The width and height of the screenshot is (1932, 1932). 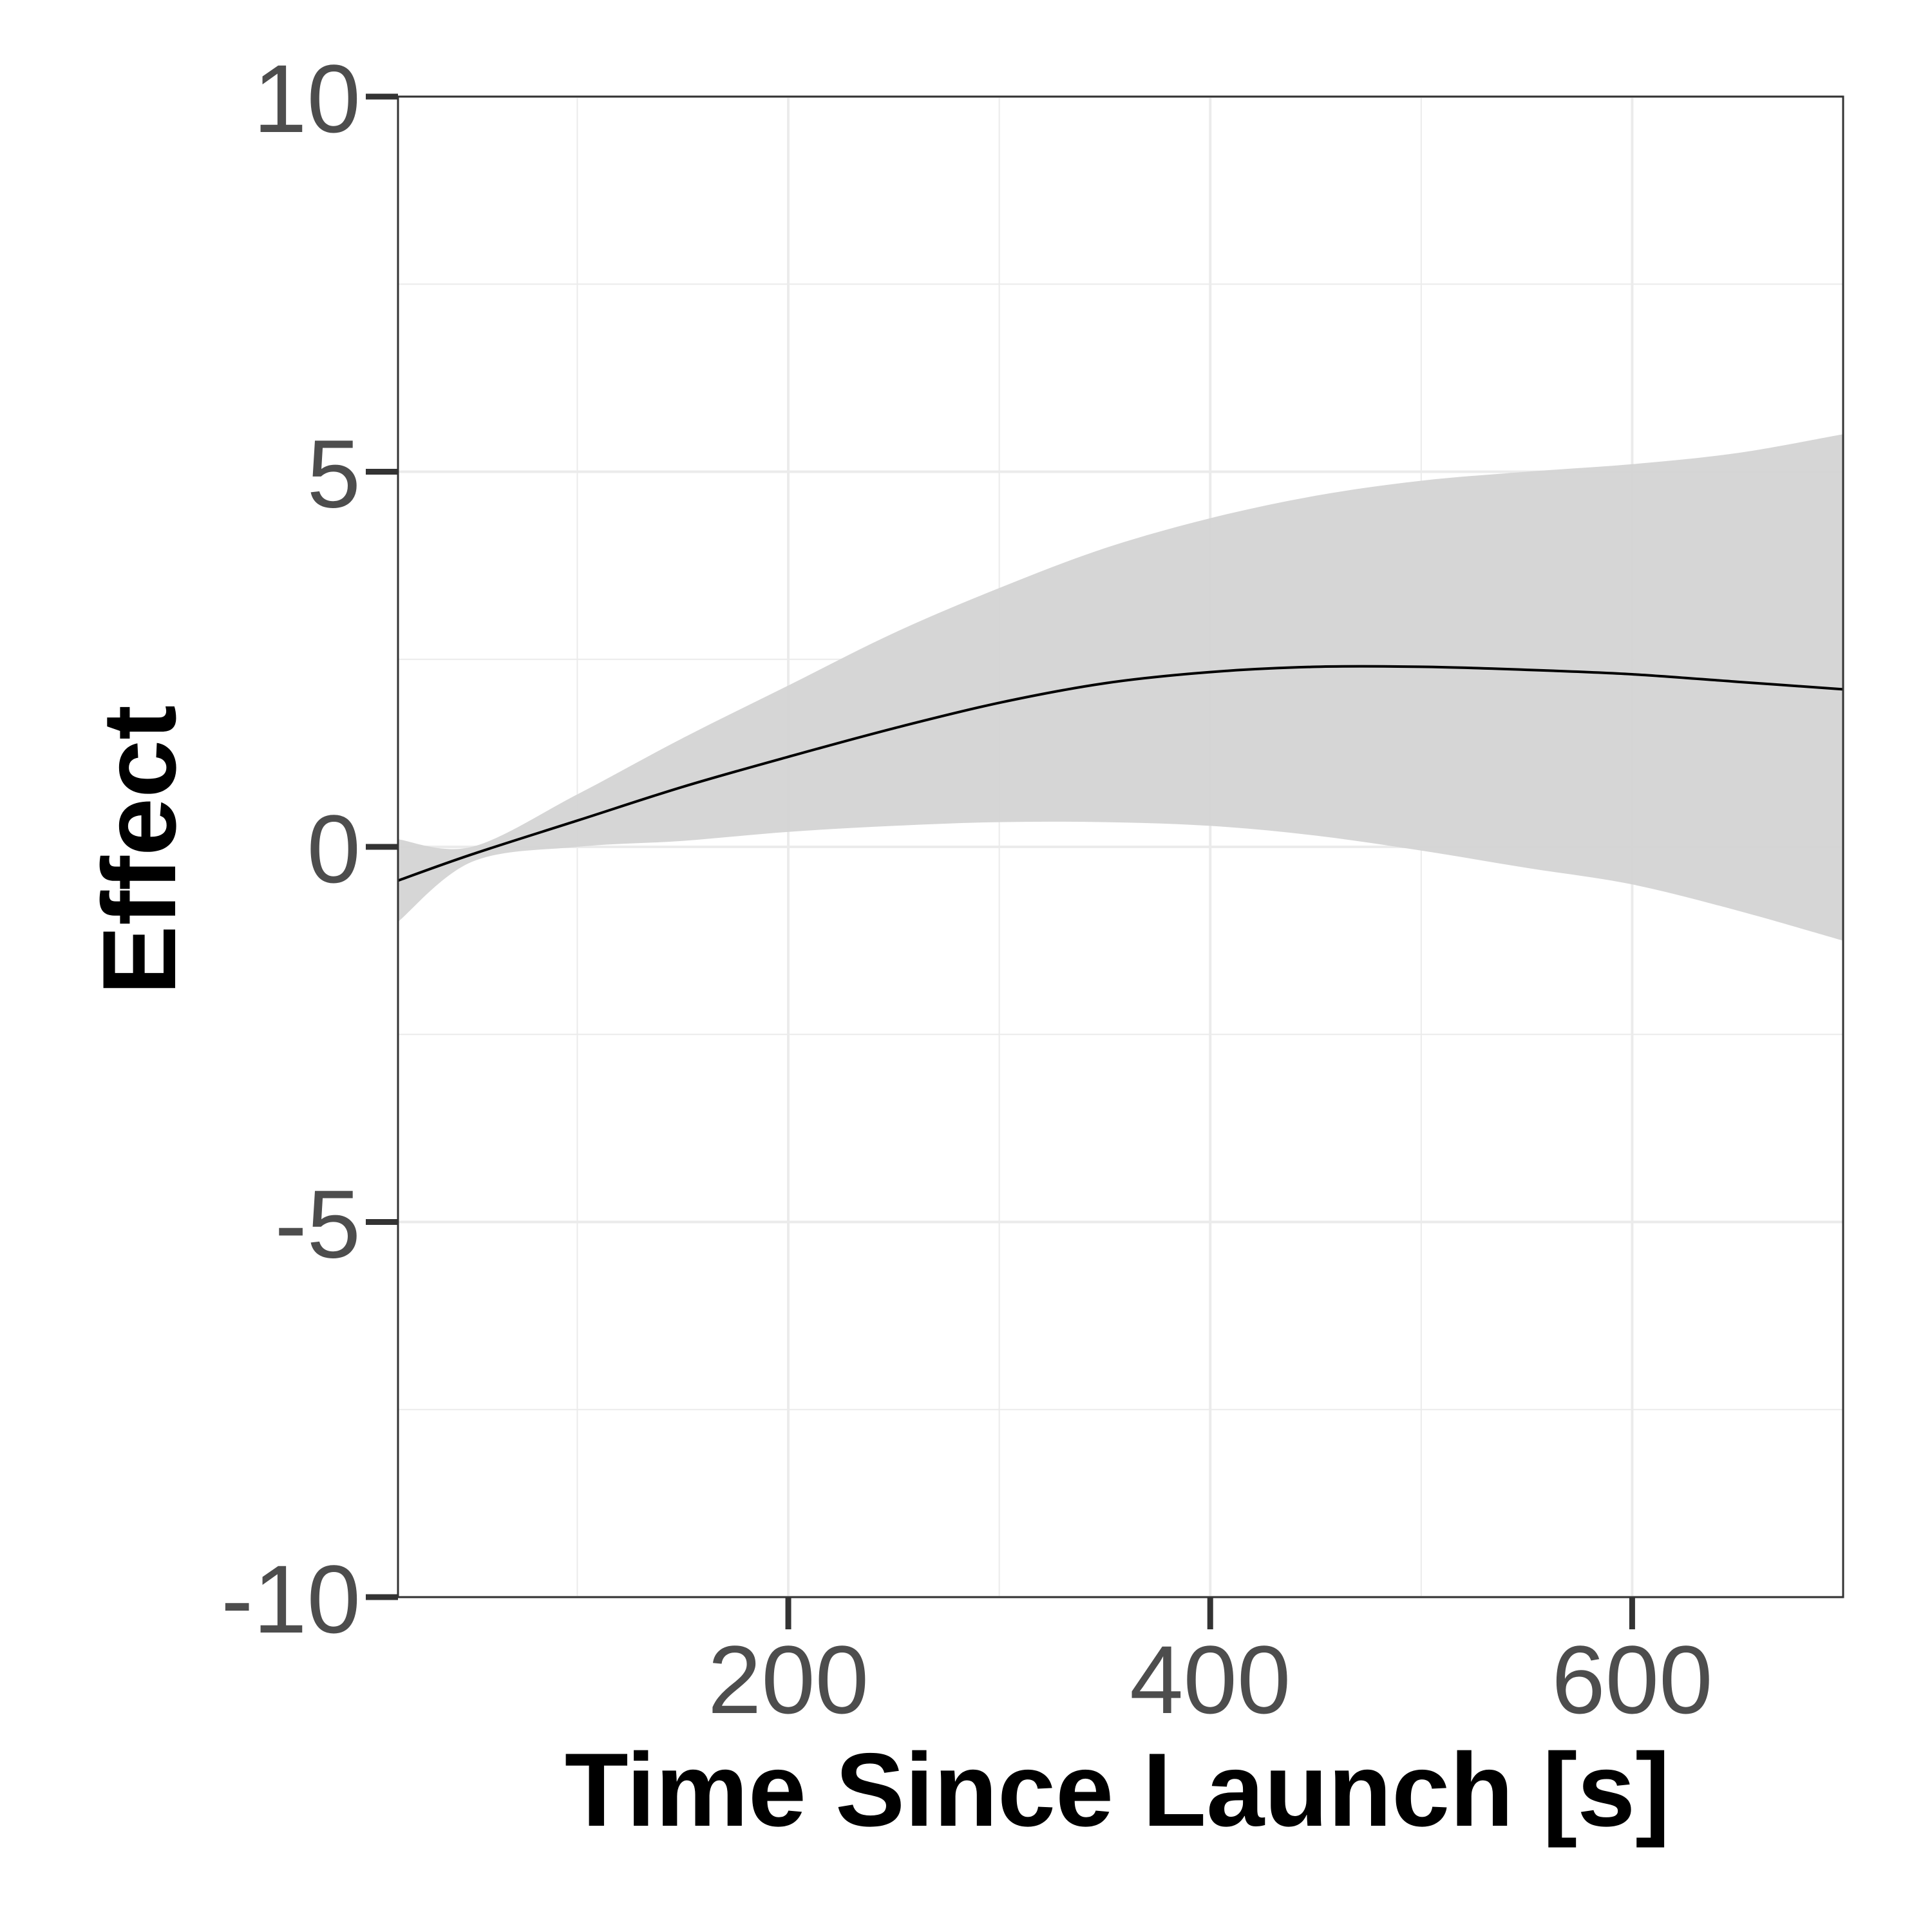 What do you see at coordinates (1117, 1790) in the screenshot?
I see `x-axis-title: Time Since Launch [s]` at bounding box center [1117, 1790].